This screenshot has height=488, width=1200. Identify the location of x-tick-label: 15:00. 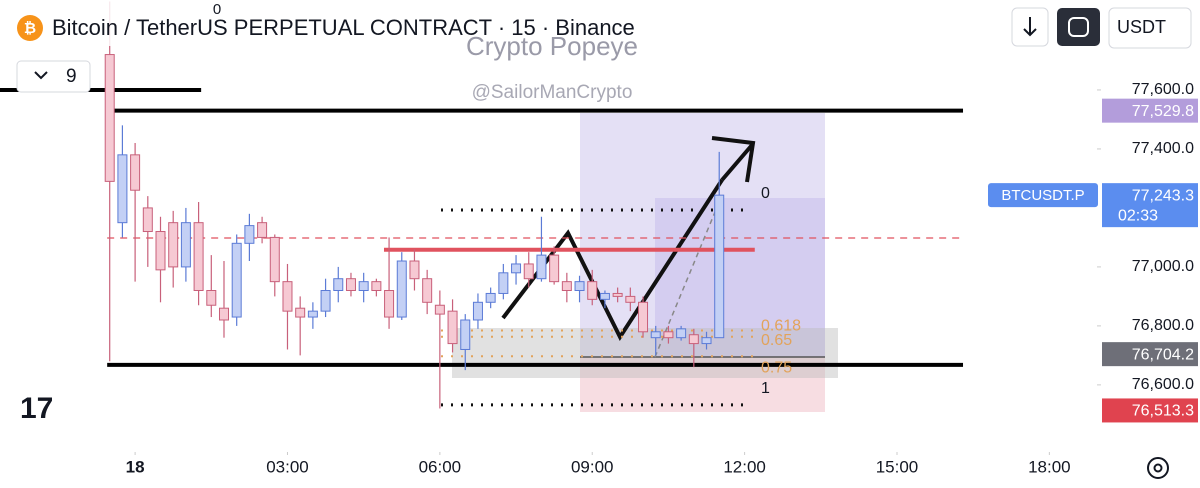
(897, 466).